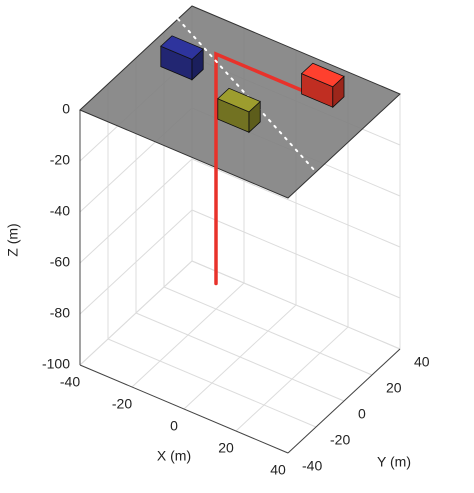 Image resolution: width=474 pixels, height=493 pixels. I want to click on z-tick-label: -40, so click(60, 211).